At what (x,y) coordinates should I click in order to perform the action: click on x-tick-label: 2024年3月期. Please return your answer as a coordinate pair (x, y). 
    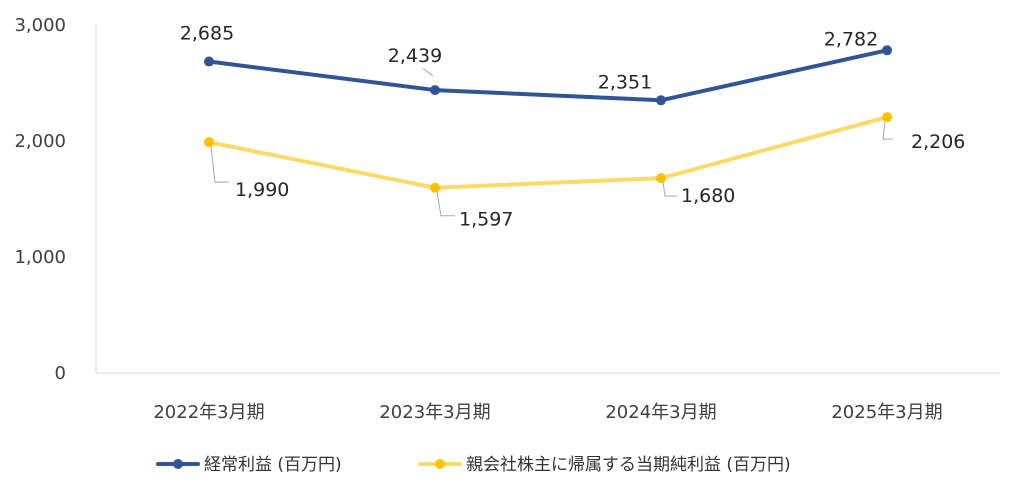
    Looking at the image, I should click on (660, 412).